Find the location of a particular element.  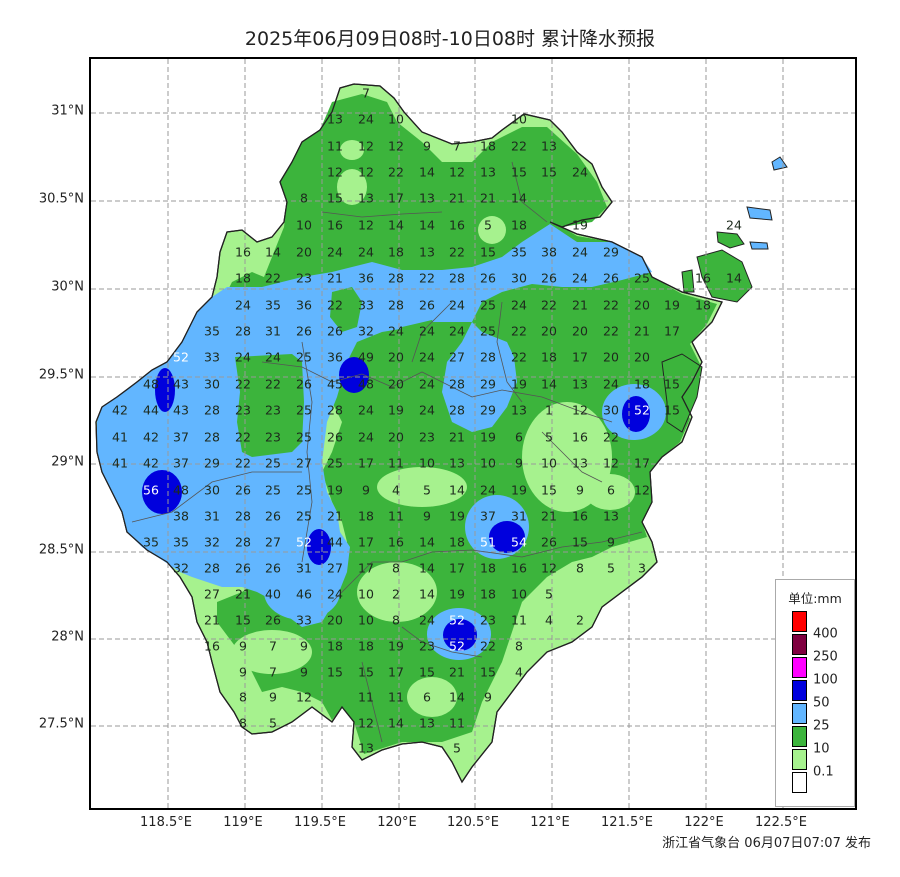

station-value: 52 is located at coordinates (181, 357).